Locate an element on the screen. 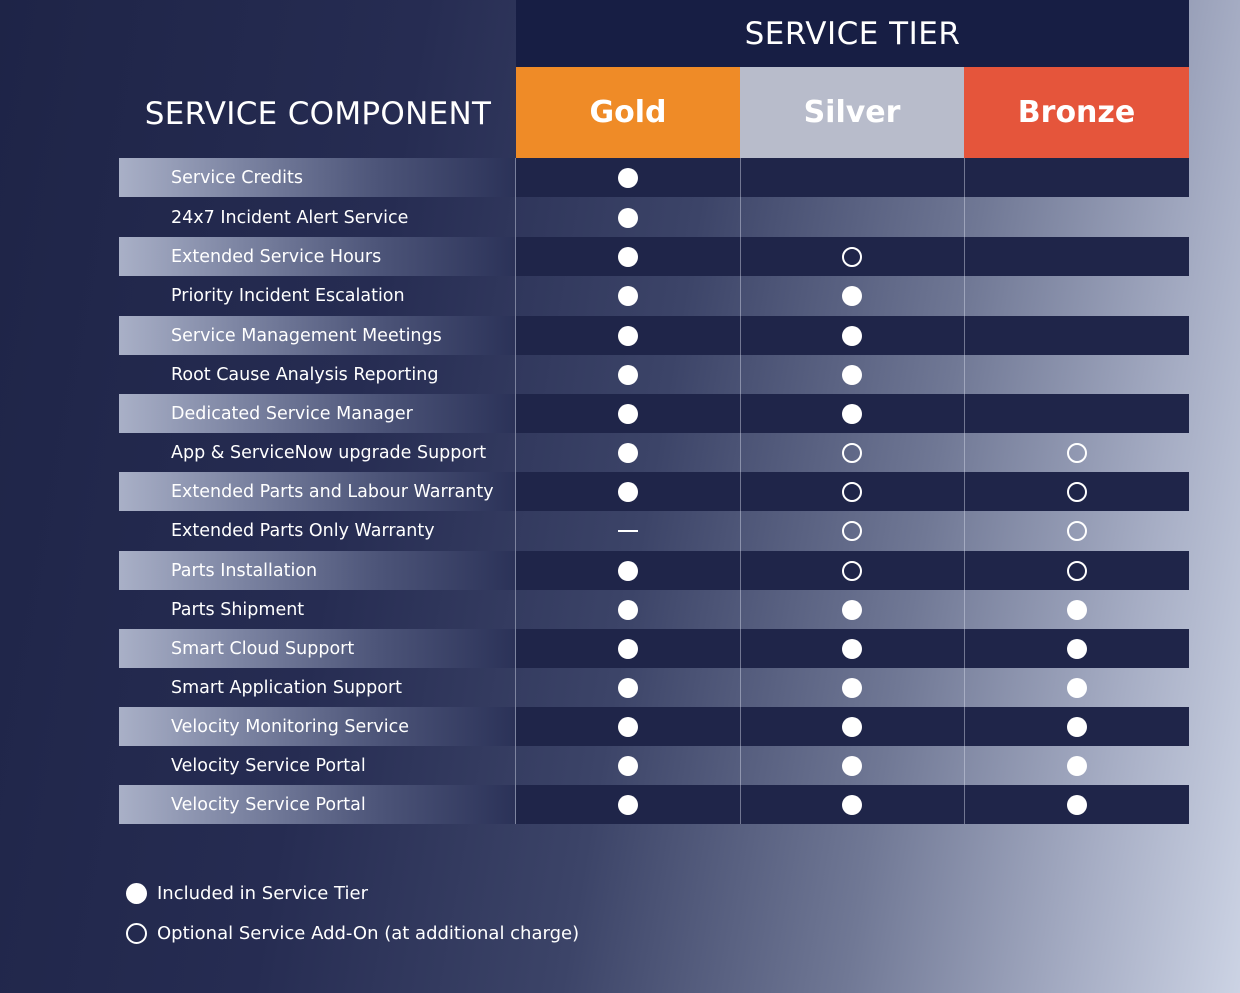 Image resolution: width=1240 pixels, height=993 pixels. table-row: Smart Cloud Support is located at coordinates (654, 648).